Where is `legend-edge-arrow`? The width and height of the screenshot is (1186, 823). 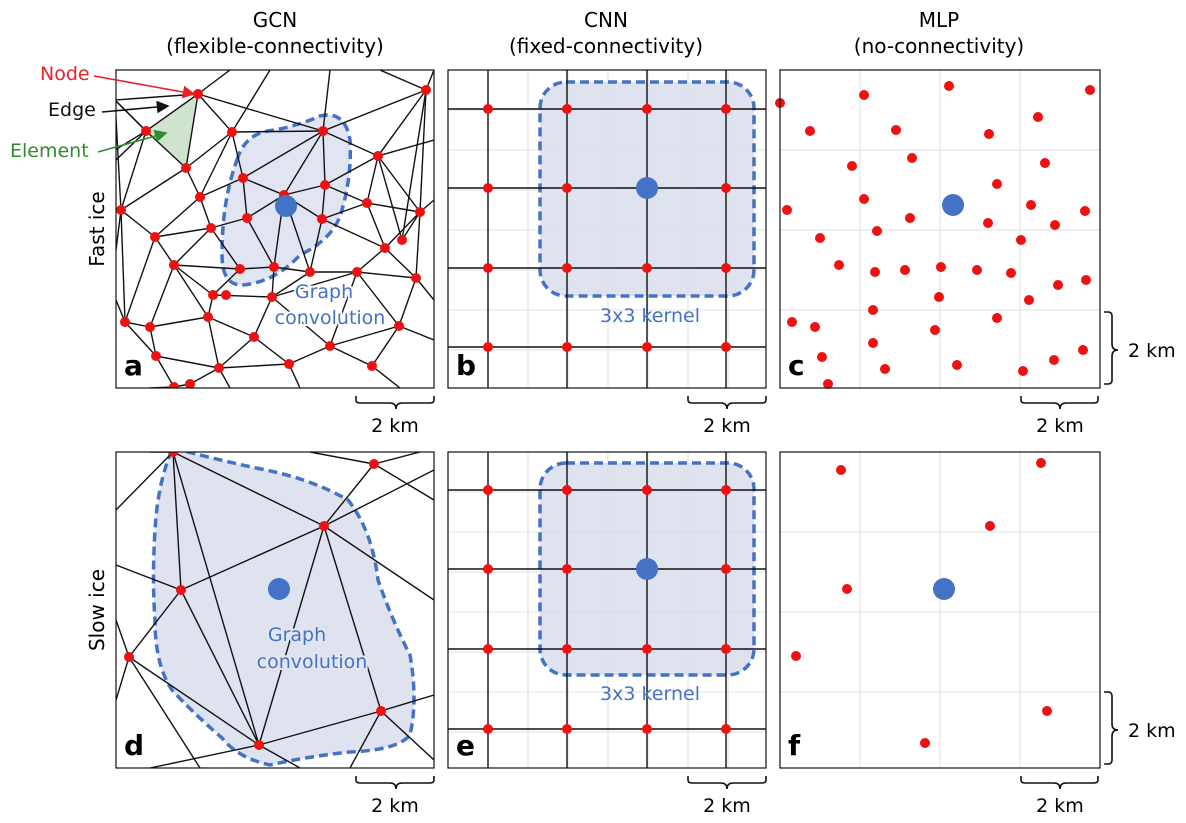 legend-edge-arrow is located at coordinates (135, 107).